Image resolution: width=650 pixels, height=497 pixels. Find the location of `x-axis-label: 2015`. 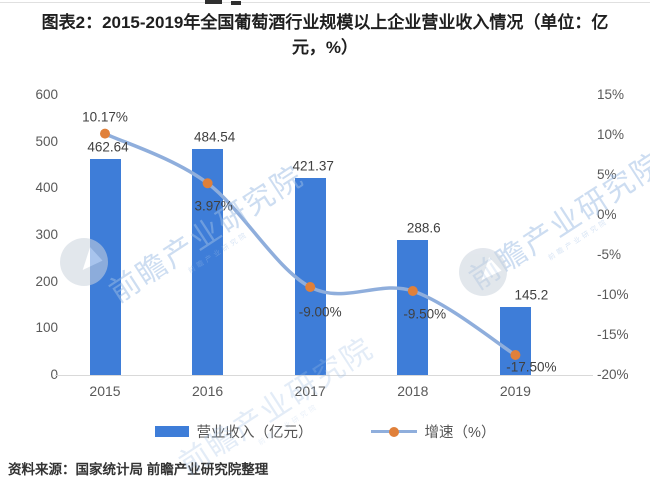

x-axis-label: 2015 is located at coordinates (105, 391).